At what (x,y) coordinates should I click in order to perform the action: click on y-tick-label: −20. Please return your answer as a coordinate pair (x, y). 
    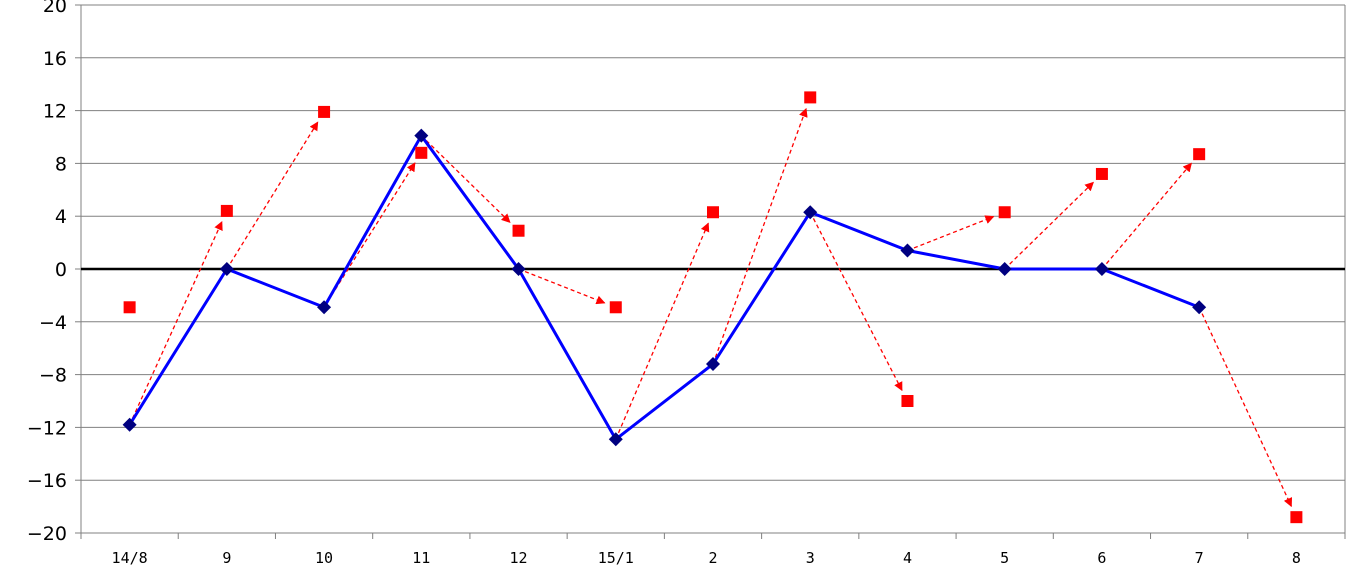
    Looking at the image, I should click on (47, 534).